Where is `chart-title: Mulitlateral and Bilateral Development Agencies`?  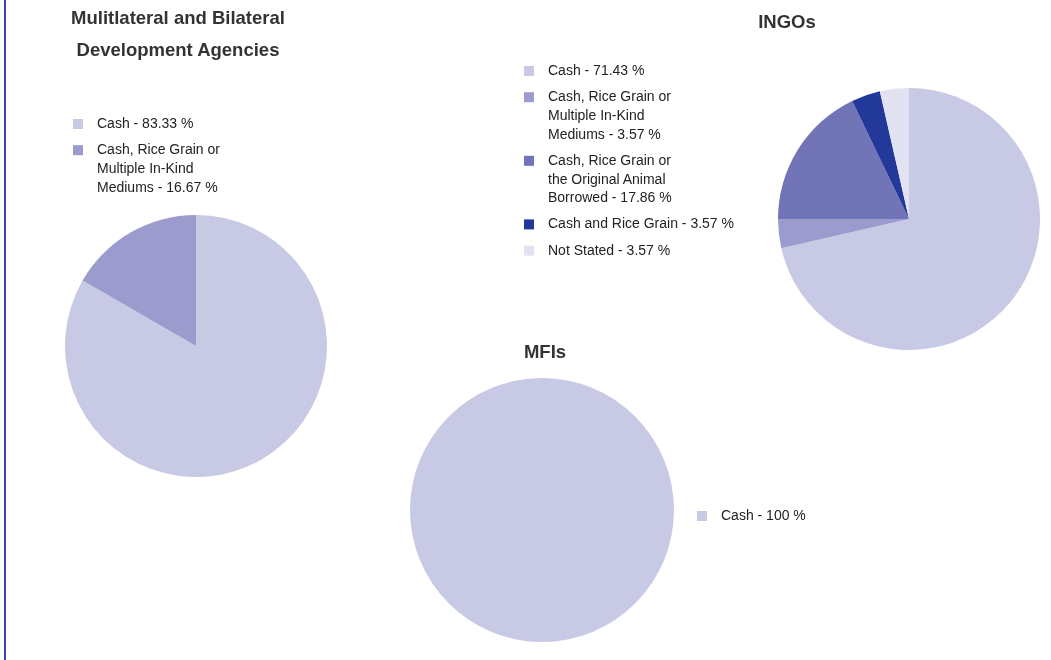 chart-title: Mulitlateral and Bilateral Development Agencies is located at coordinates (178, 33).